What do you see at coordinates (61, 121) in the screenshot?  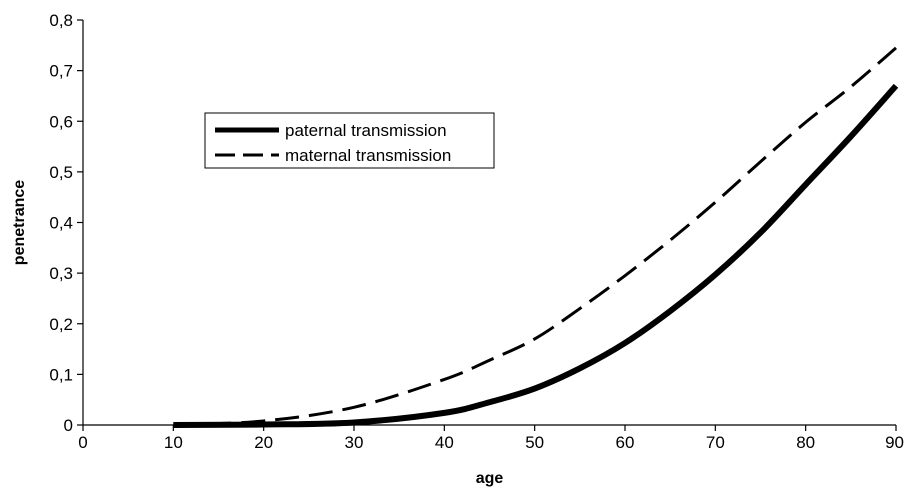 I see `y-tick-label: 0,6` at bounding box center [61, 121].